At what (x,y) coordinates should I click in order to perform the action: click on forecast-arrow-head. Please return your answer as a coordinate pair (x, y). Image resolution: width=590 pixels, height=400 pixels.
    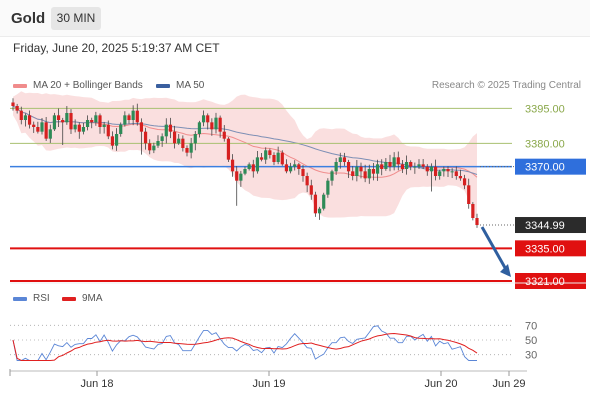
    Looking at the image, I should click on (505, 270).